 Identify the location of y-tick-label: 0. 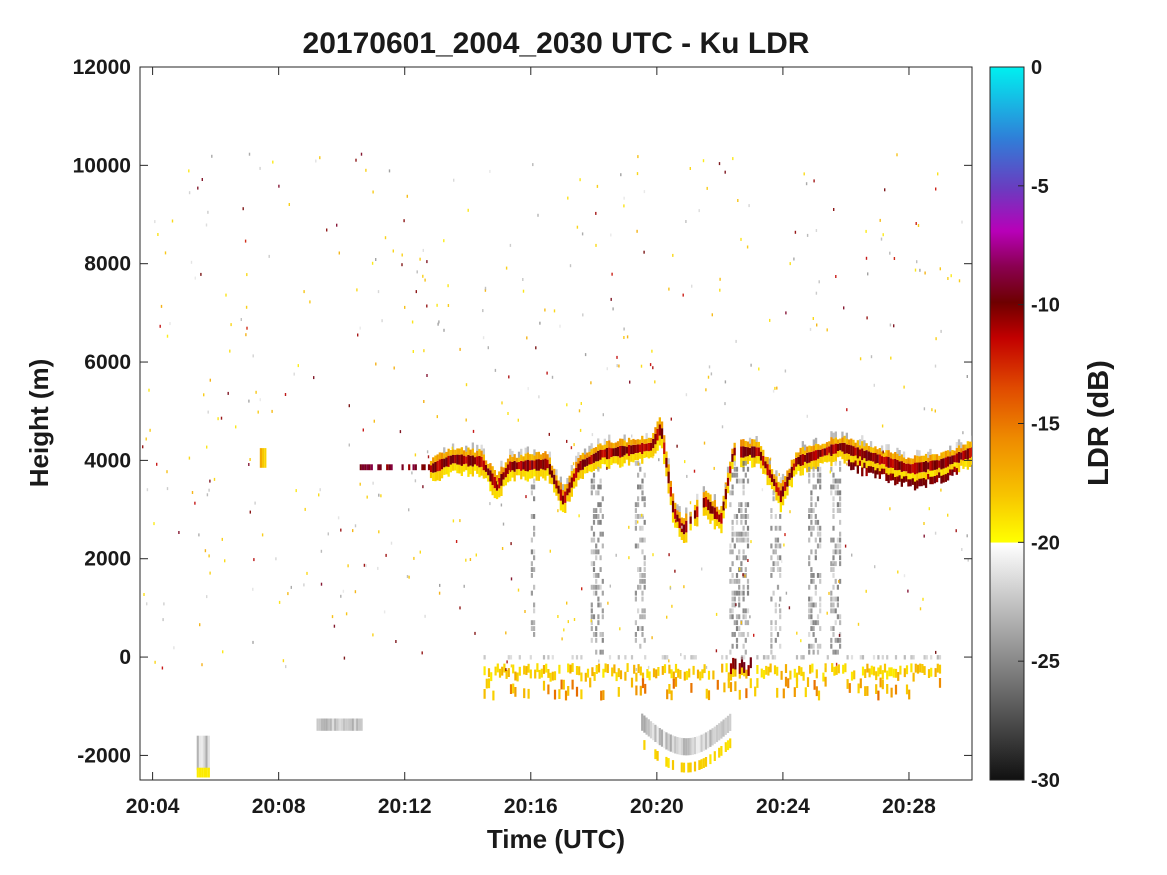
(125, 657).